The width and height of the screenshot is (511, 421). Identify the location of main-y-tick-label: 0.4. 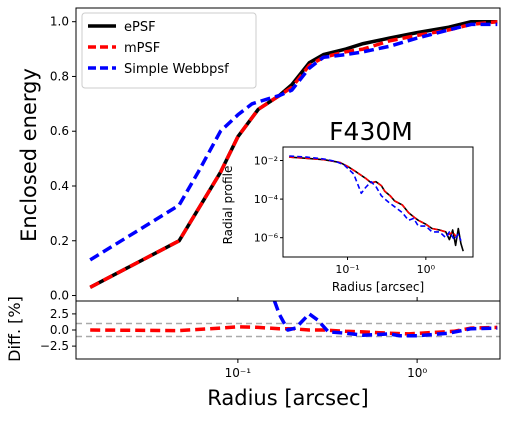
(59, 186).